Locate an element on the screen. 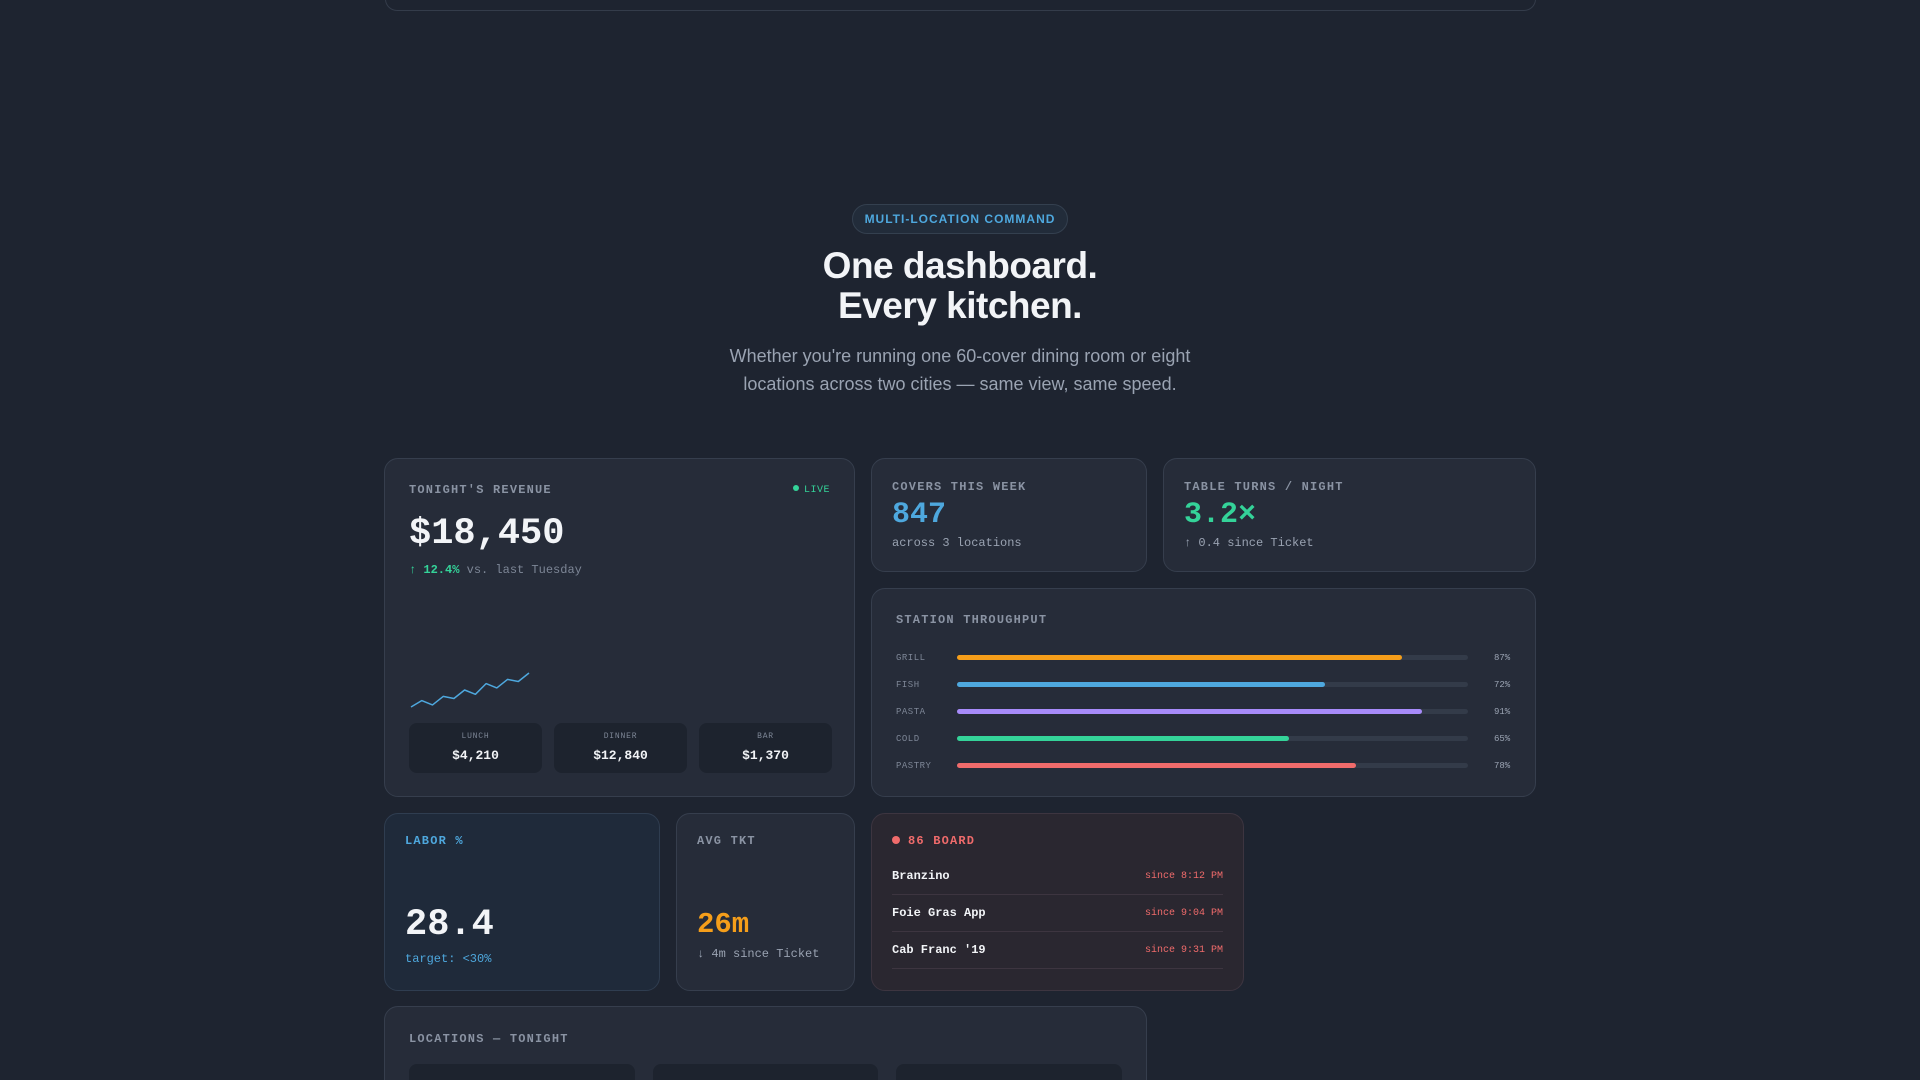 Image resolution: width=1920 pixels, height=1080 pixels. avg-ticket-sub: ↓ 4m since Ticket is located at coordinates (758, 954).